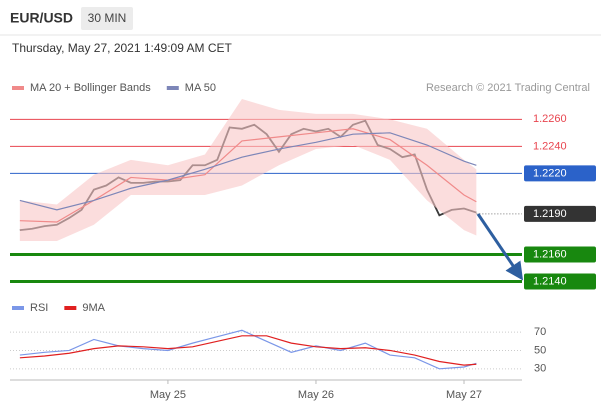  What do you see at coordinates (540, 332) in the screenshot?
I see `y-tick-label: 70` at bounding box center [540, 332].